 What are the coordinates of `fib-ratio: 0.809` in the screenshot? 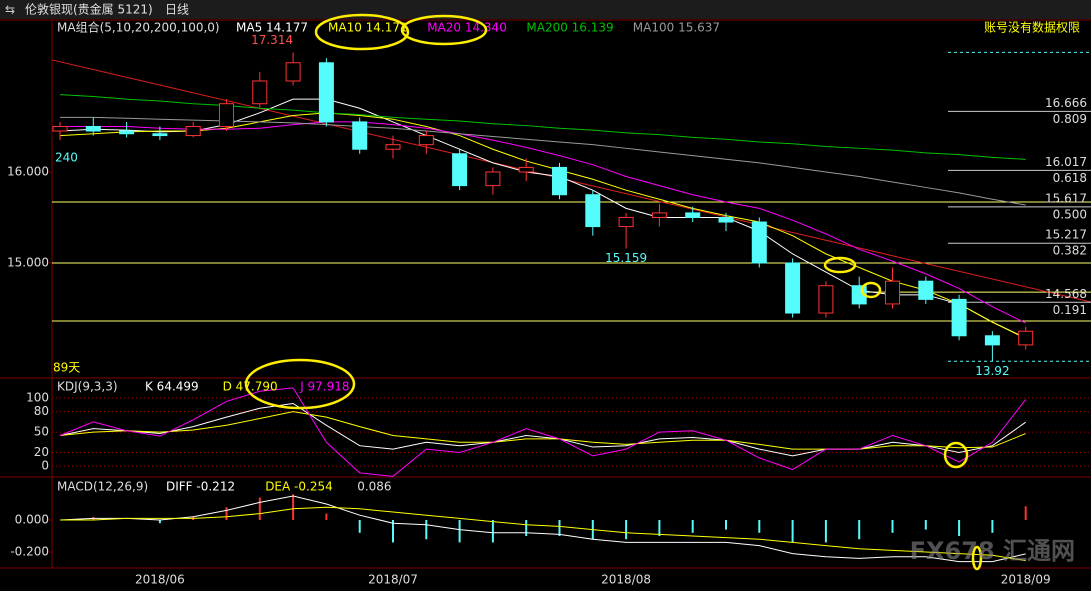 It's located at (1070, 119).